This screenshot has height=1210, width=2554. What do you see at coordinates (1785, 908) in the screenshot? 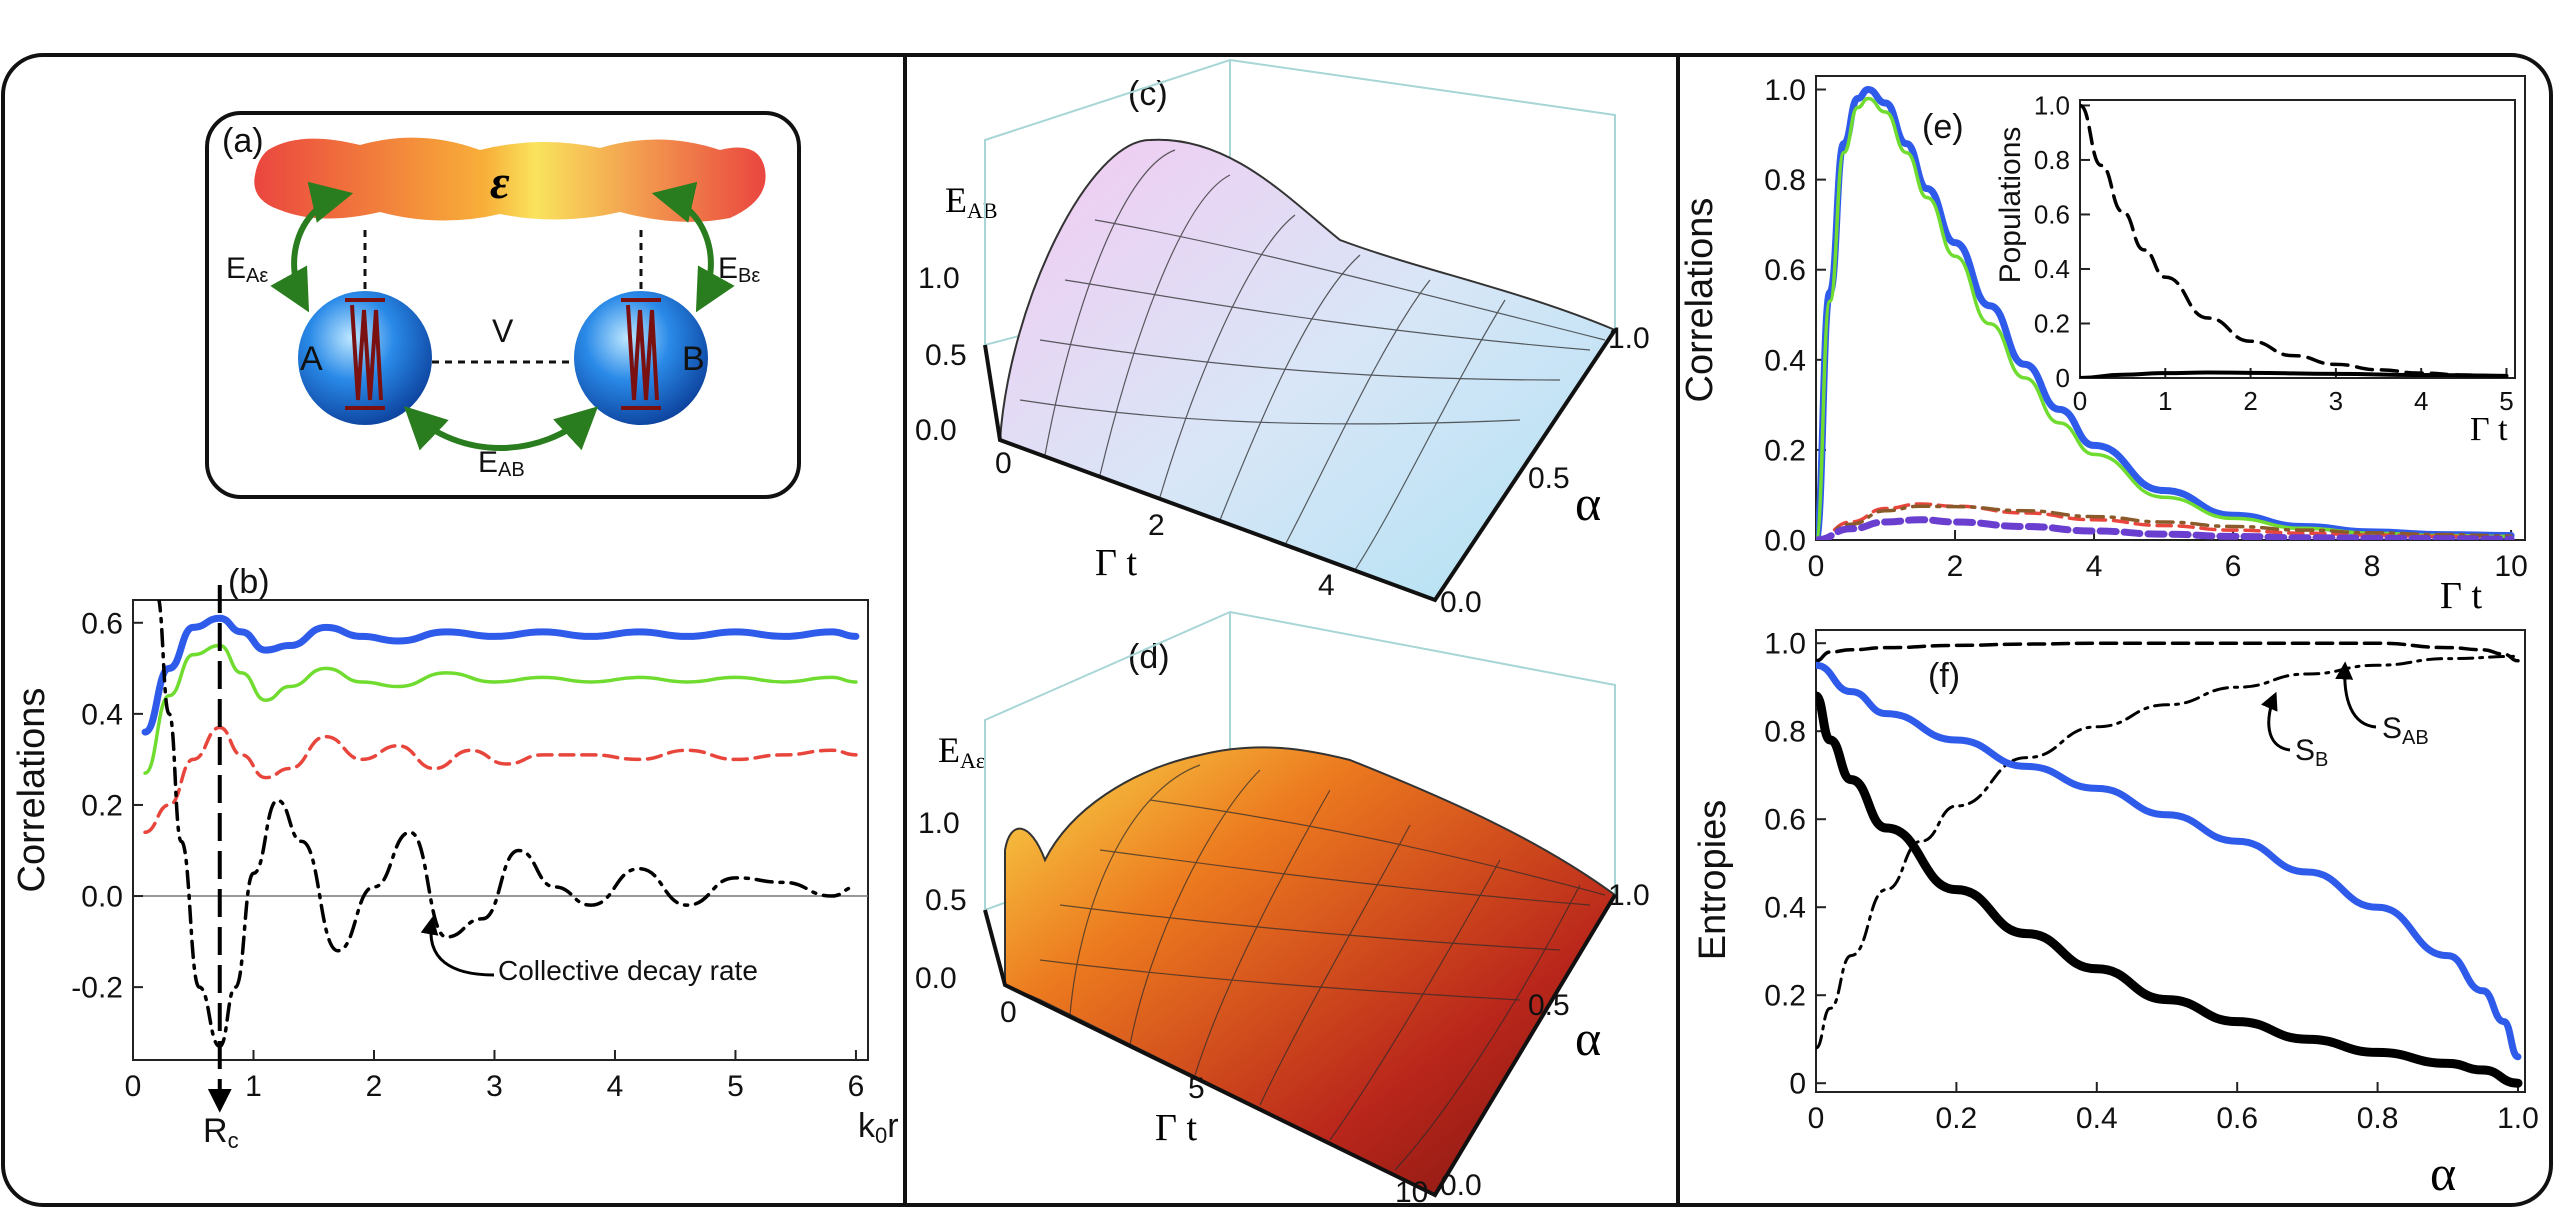
I see `panel-f-ytick-label: 0.4` at bounding box center [1785, 908].